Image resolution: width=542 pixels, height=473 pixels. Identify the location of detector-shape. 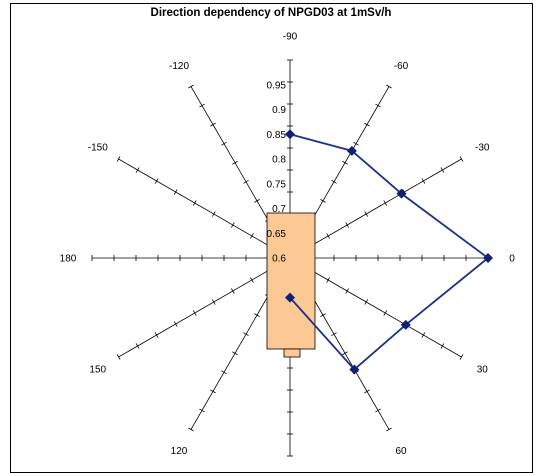
(291, 285).